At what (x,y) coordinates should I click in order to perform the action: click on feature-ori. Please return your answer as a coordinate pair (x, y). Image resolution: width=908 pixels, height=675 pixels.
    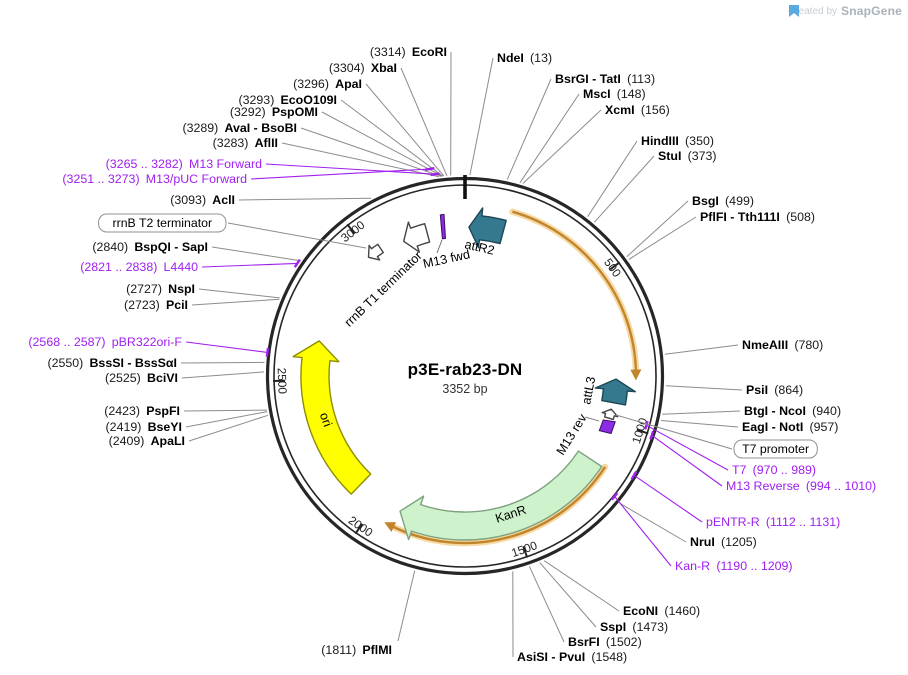
    Looking at the image, I should click on (332, 417).